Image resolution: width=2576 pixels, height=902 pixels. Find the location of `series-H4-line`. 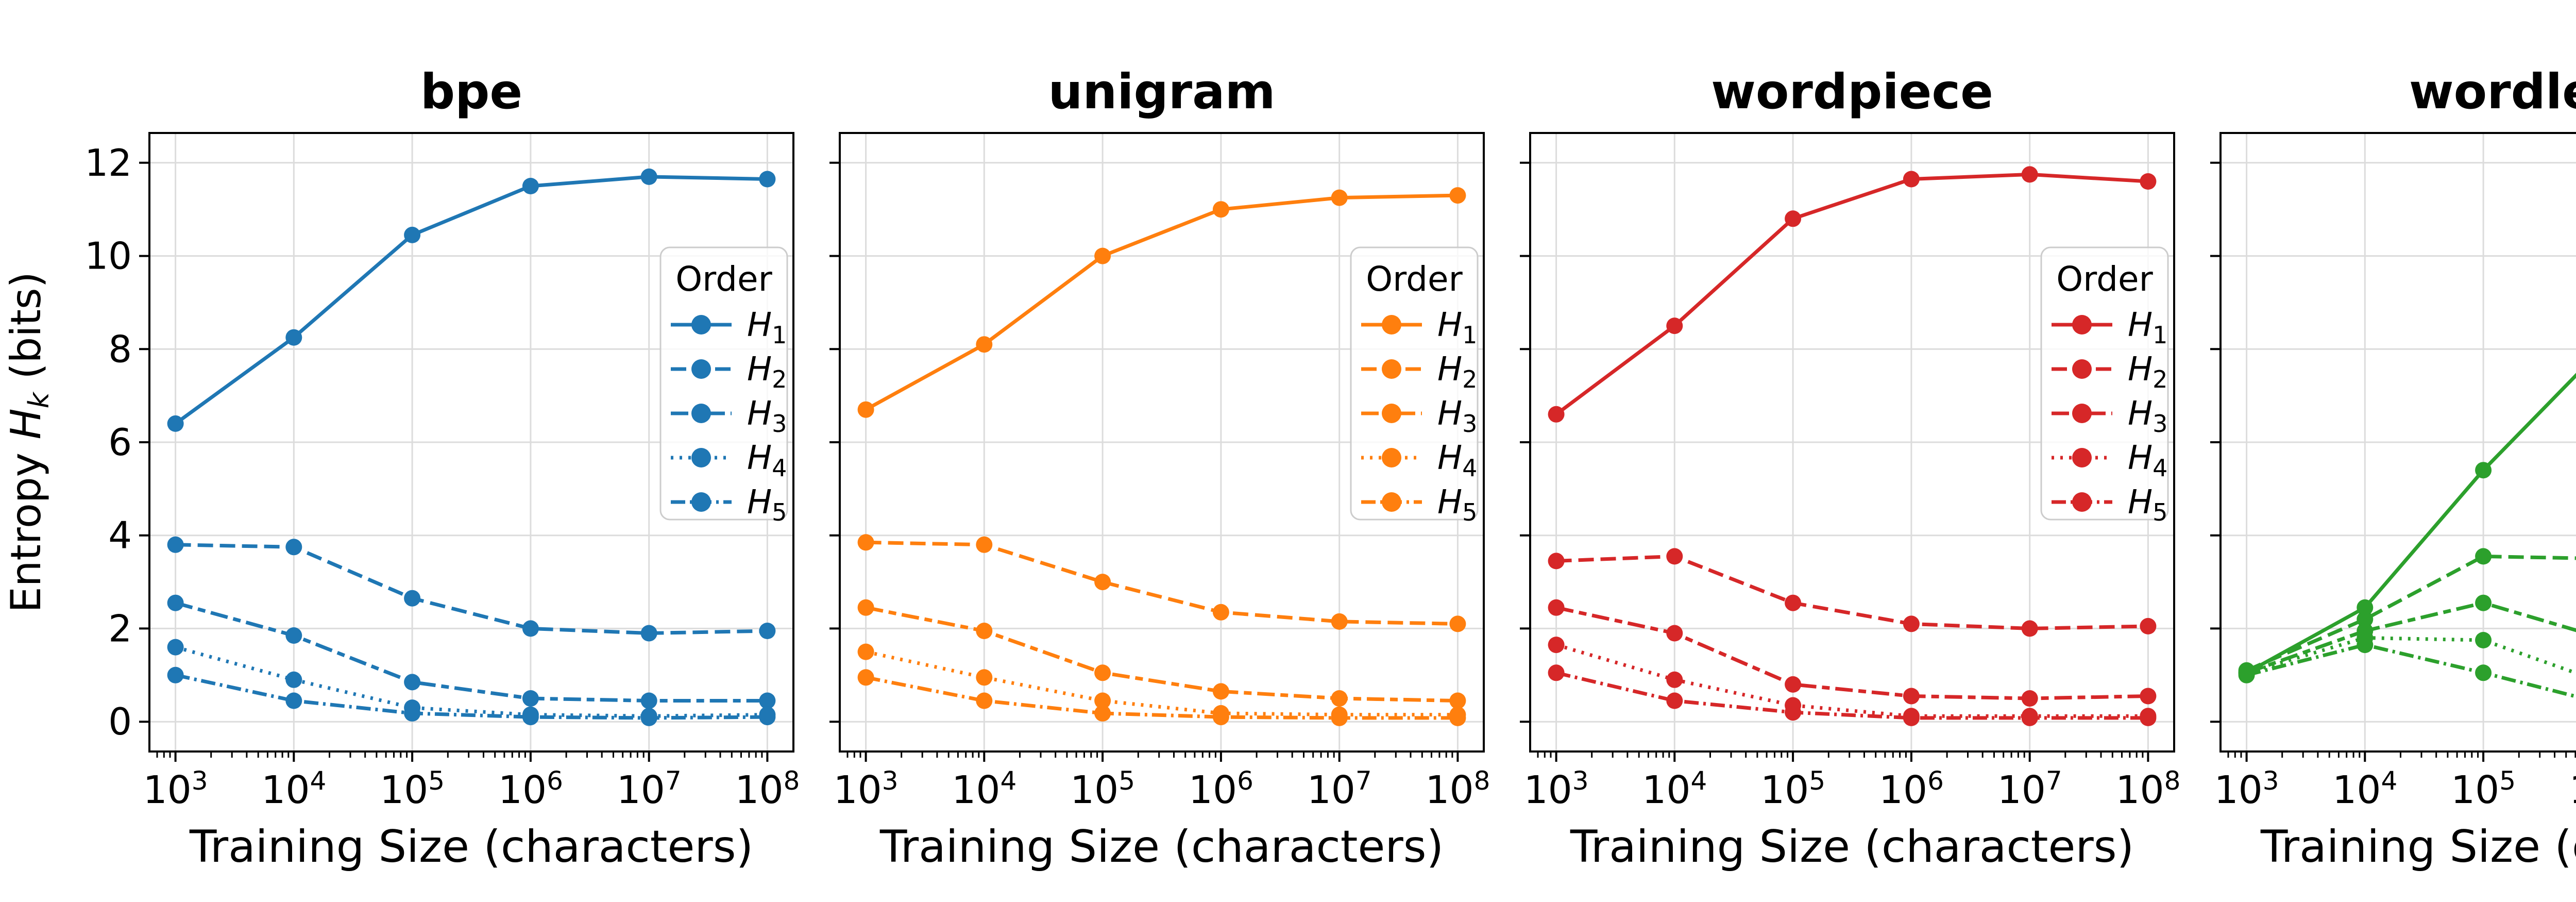

series-H4-line is located at coordinates (471, 682).